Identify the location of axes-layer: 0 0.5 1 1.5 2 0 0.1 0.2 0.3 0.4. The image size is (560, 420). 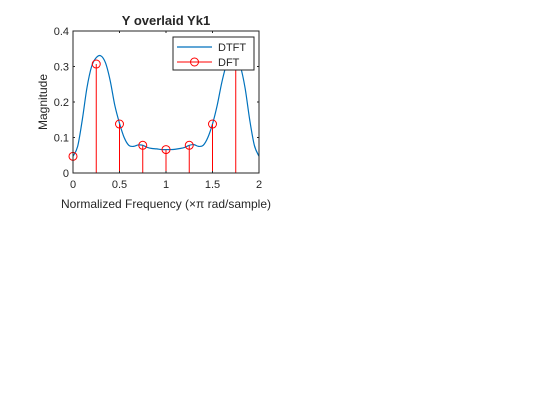
(158, 108).